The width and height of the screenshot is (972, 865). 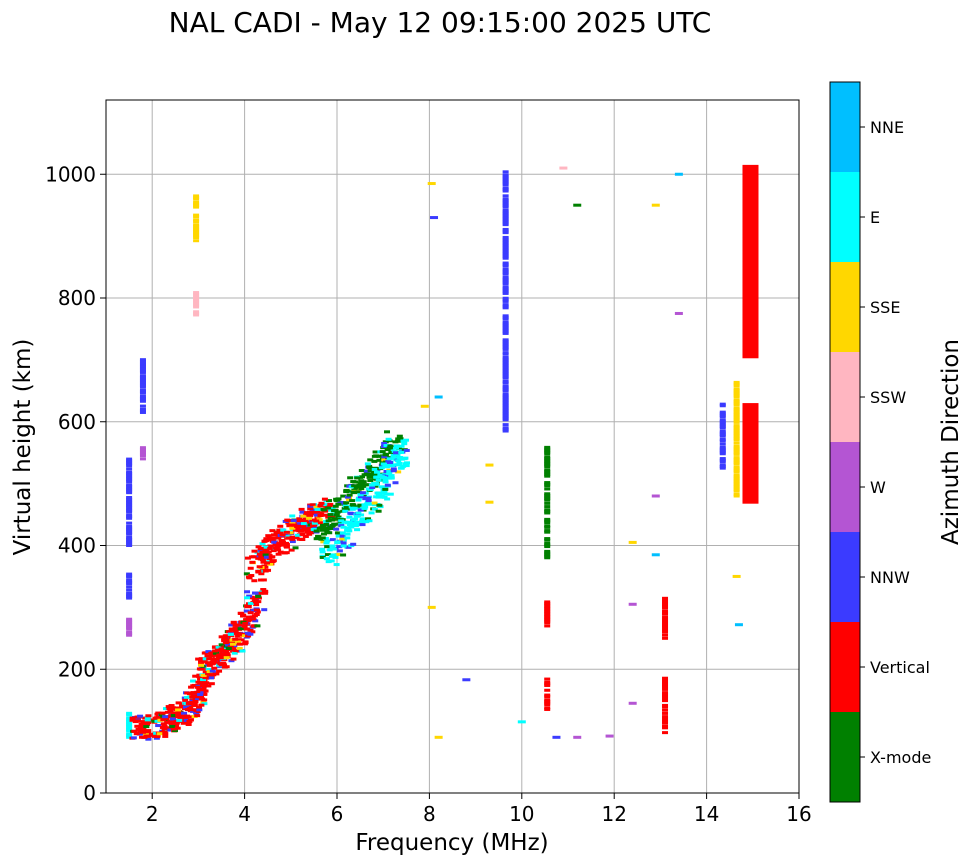 What do you see at coordinates (845, 757) in the screenshot?
I see `colorbar-segment` at bounding box center [845, 757].